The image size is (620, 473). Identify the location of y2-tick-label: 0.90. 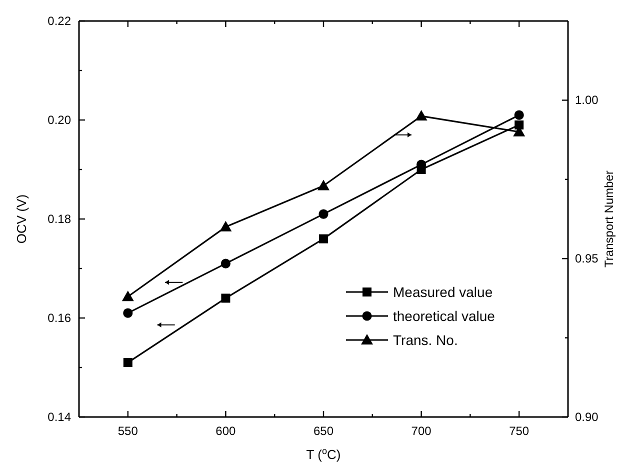
(587, 417).